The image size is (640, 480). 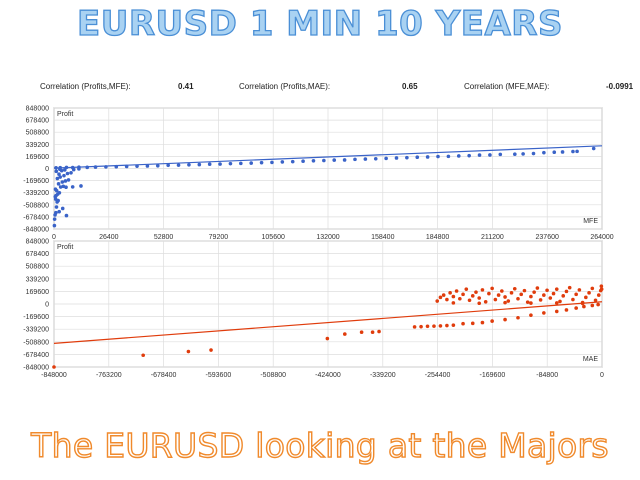 What do you see at coordinates (285, 86) in the screenshot?
I see `corr-label-profits-mae: Correlation (Profits,MAE):` at bounding box center [285, 86].